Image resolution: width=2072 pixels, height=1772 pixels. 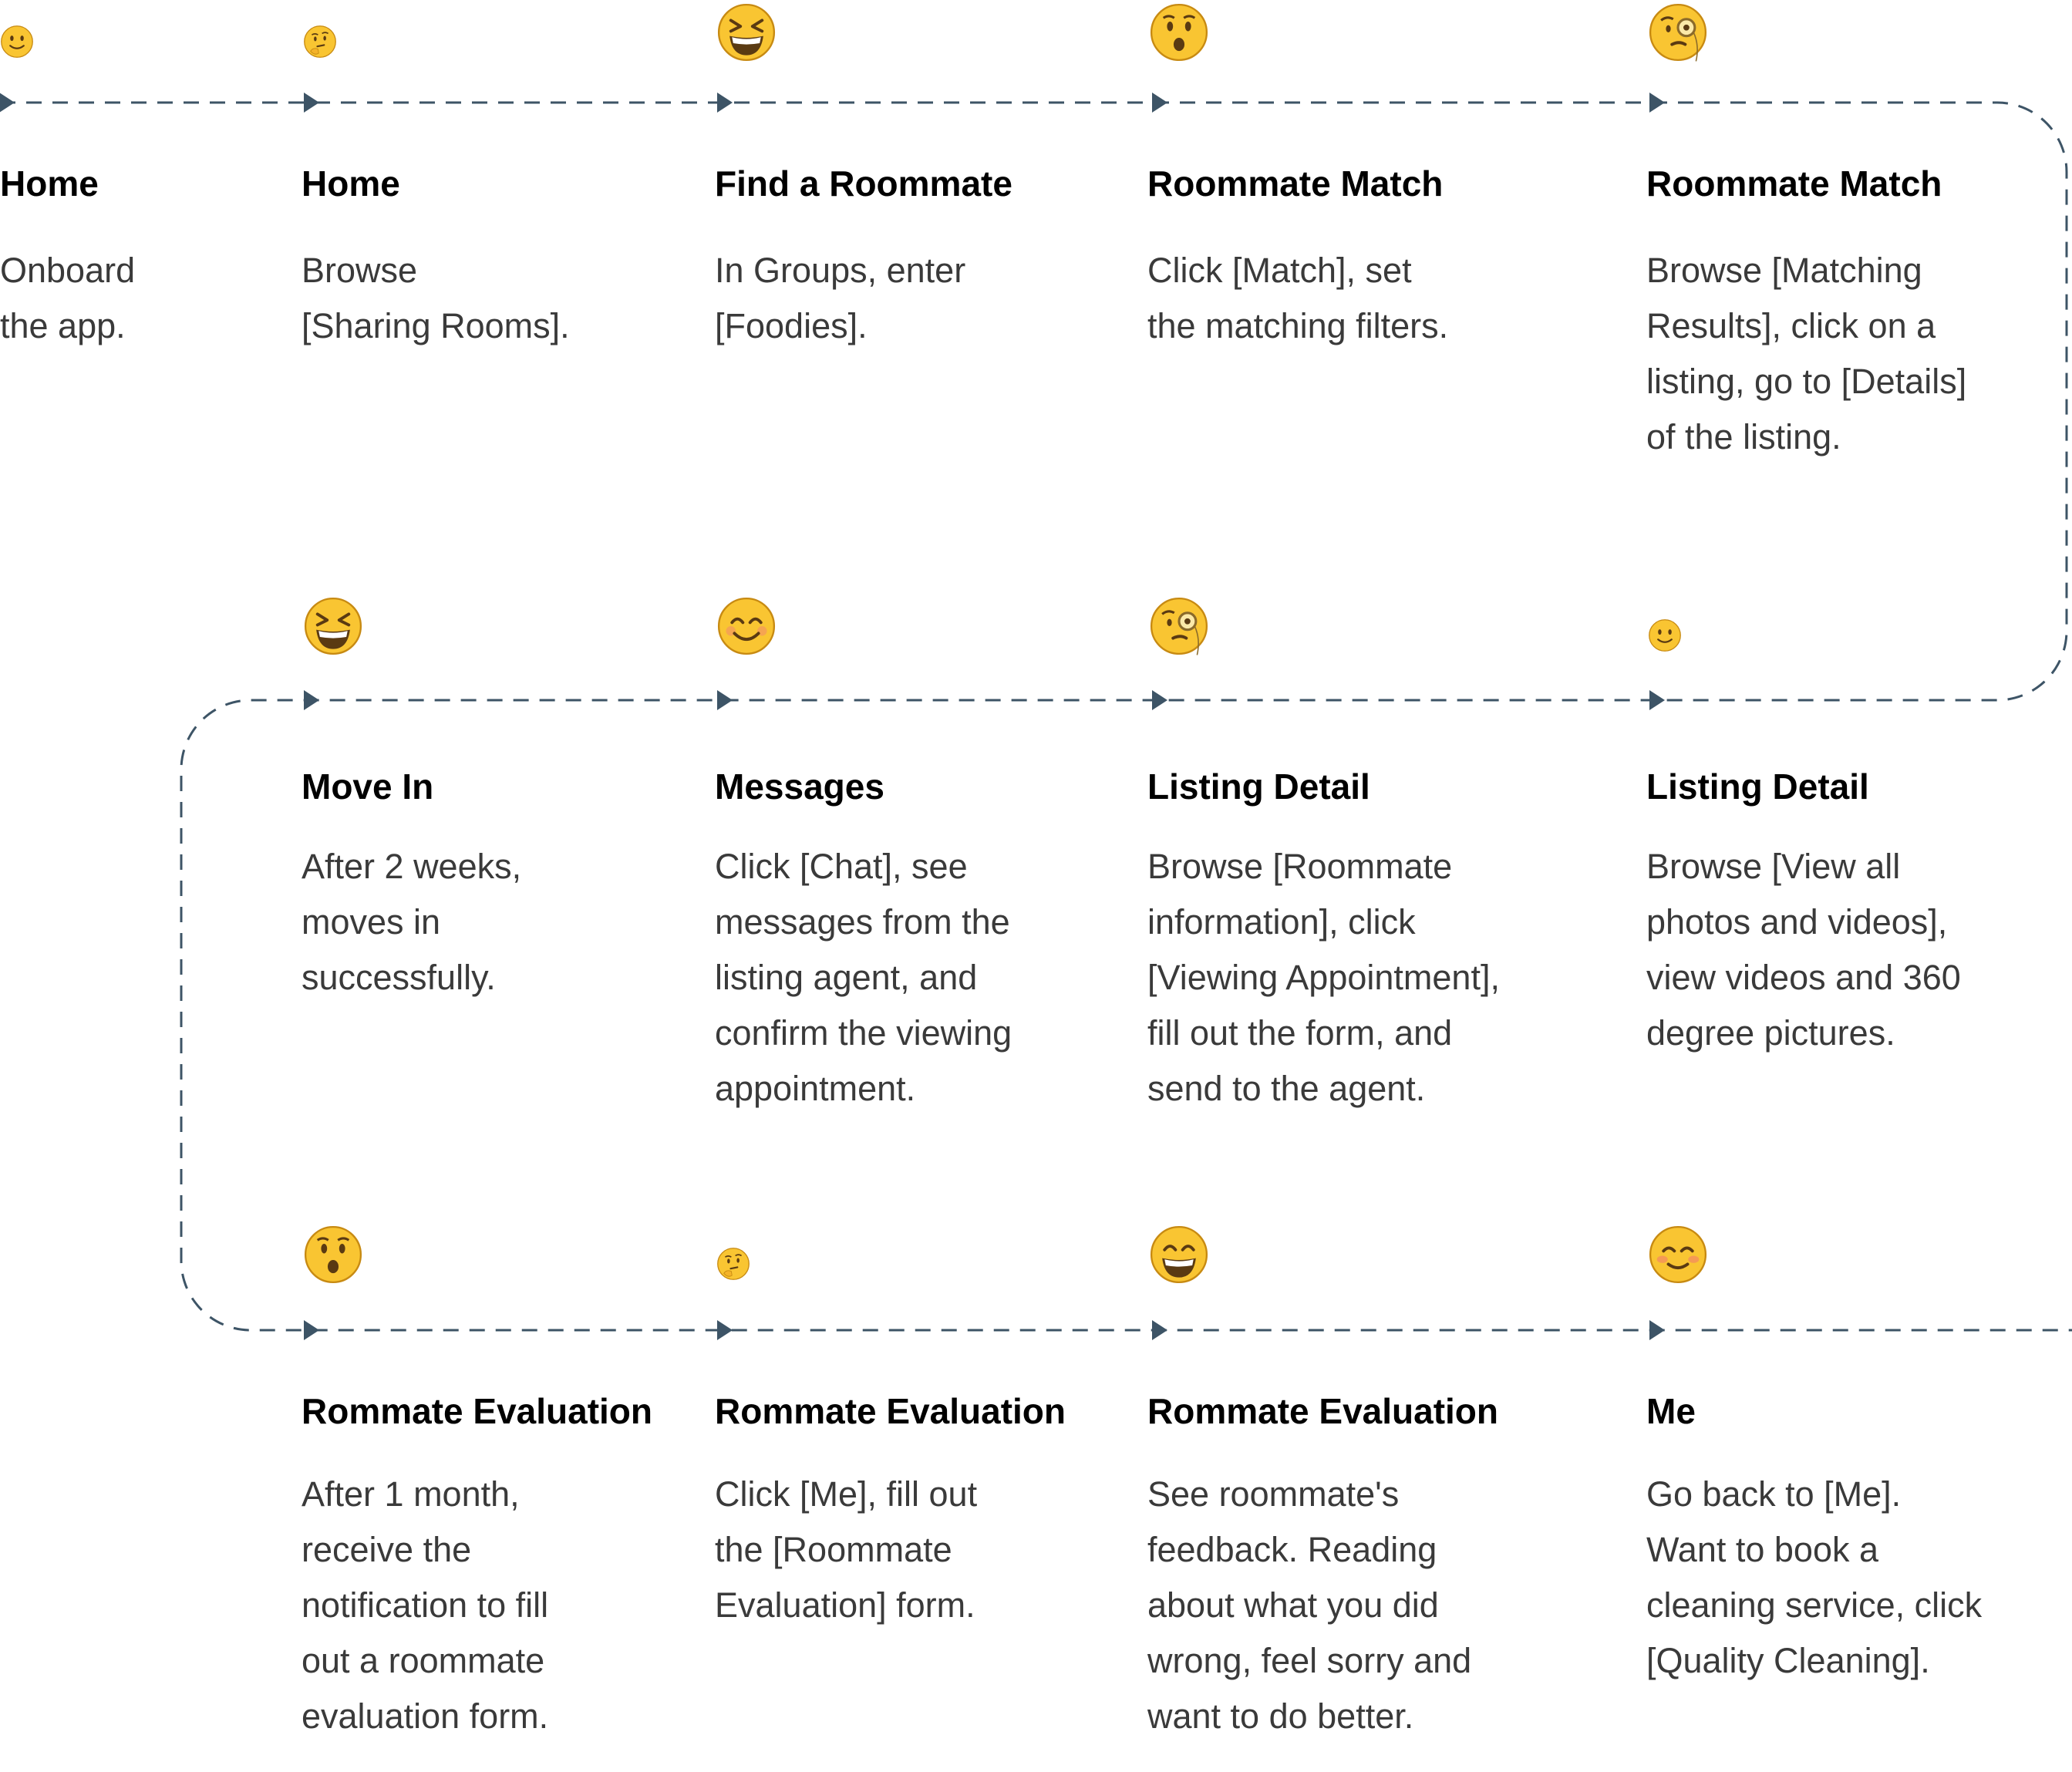 What do you see at coordinates (424, 1660) in the screenshot?
I see `description-line: out a roommate` at bounding box center [424, 1660].